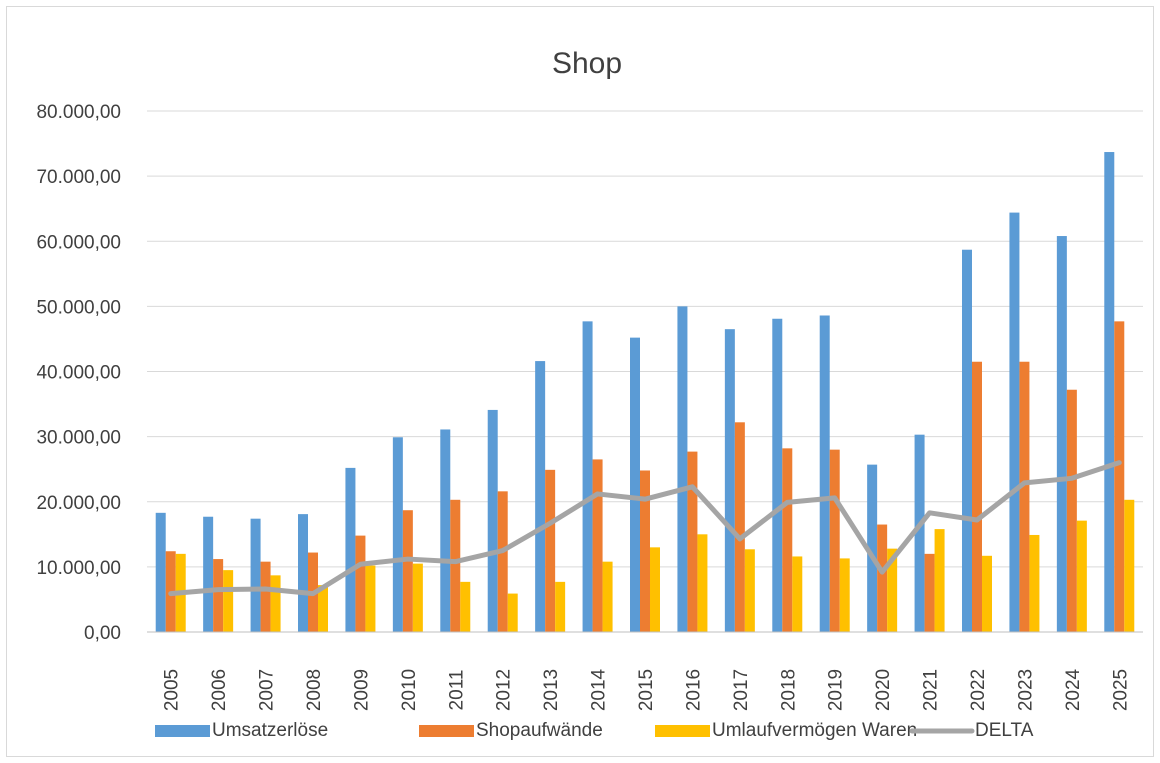  What do you see at coordinates (265, 596) in the screenshot?
I see `bar-shopaufw-nde-2007` at bounding box center [265, 596].